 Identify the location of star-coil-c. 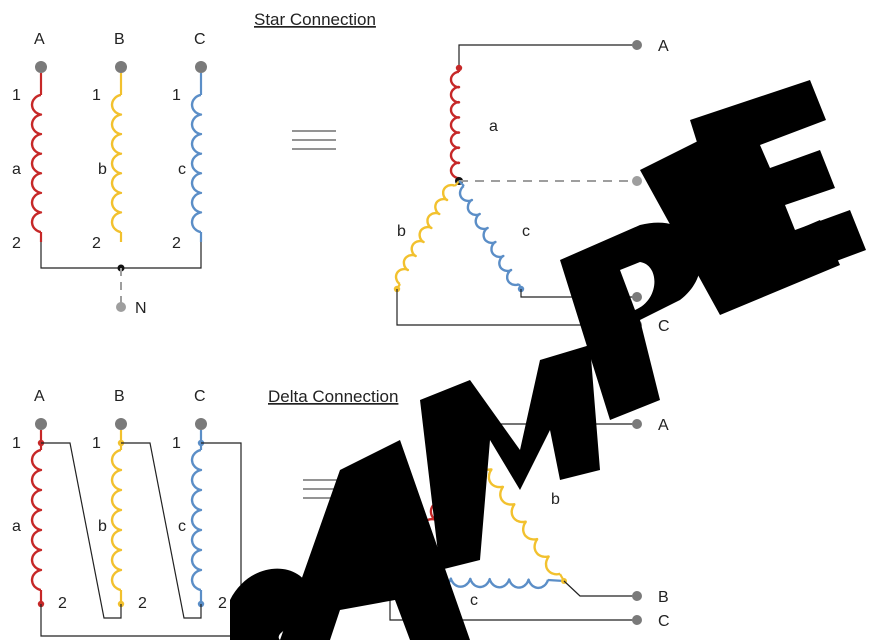
(196, 157).